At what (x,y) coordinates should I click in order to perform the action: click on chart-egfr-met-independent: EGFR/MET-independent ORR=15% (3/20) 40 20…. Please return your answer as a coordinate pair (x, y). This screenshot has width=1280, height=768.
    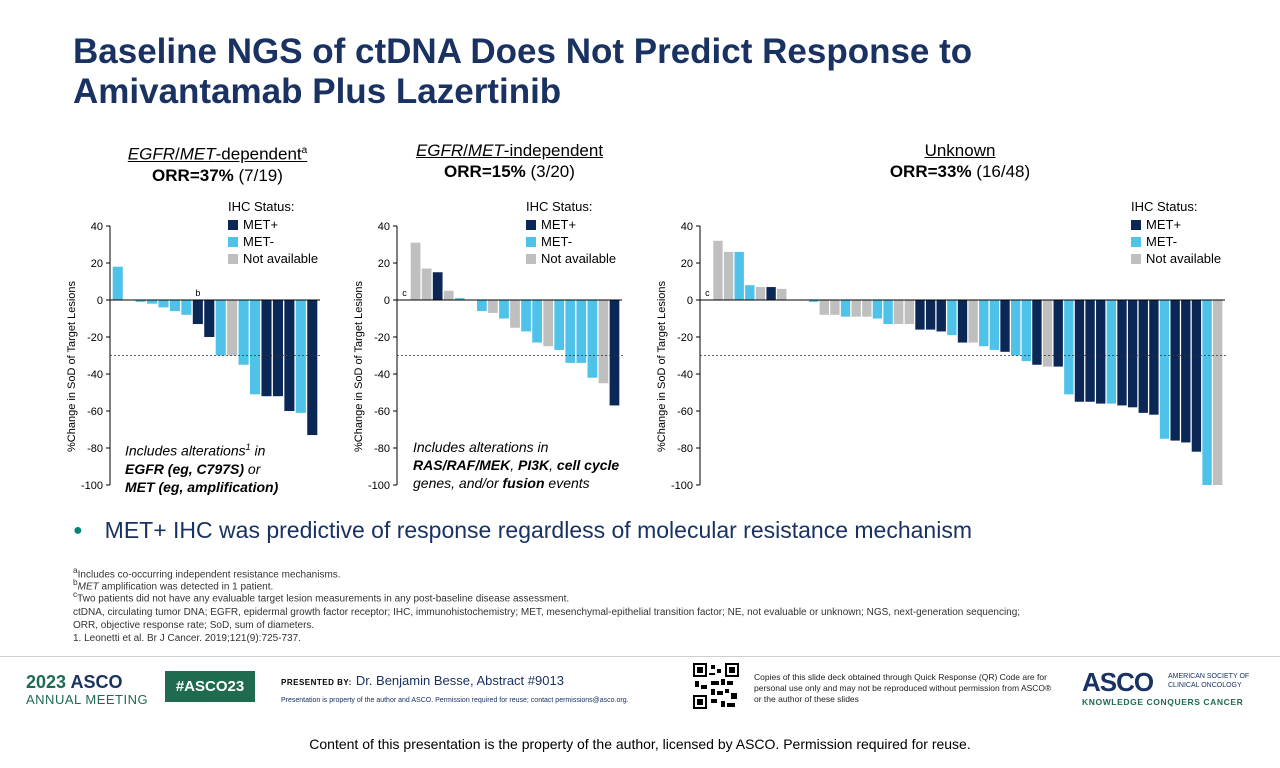
    Looking at the image, I should click on (492, 320).